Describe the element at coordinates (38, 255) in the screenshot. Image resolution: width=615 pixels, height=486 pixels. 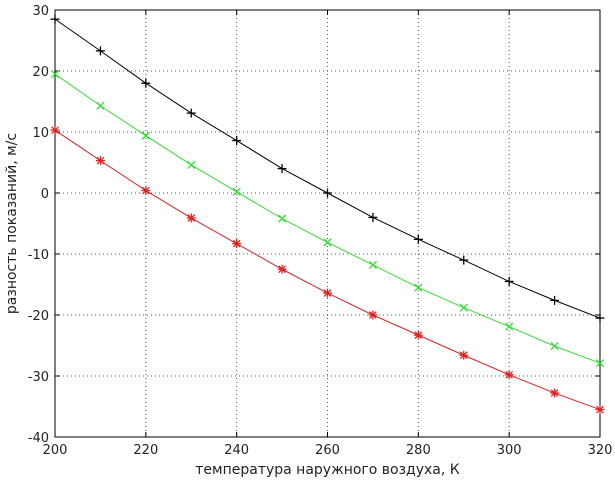
I see `y-tick-label: -10` at that location.